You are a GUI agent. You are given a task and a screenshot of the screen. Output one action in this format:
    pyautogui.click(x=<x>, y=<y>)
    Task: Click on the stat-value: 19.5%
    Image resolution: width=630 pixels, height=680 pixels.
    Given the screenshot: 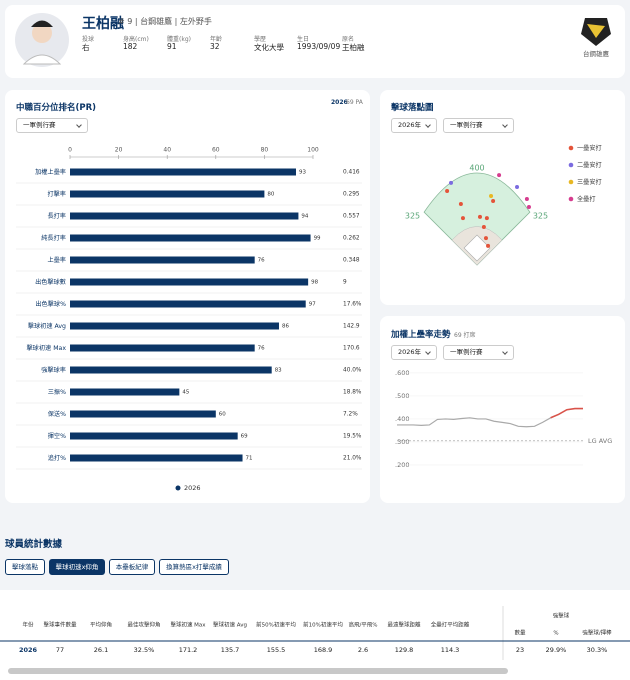 What is the action you would take?
    pyautogui.click(x=352, y=437)
    